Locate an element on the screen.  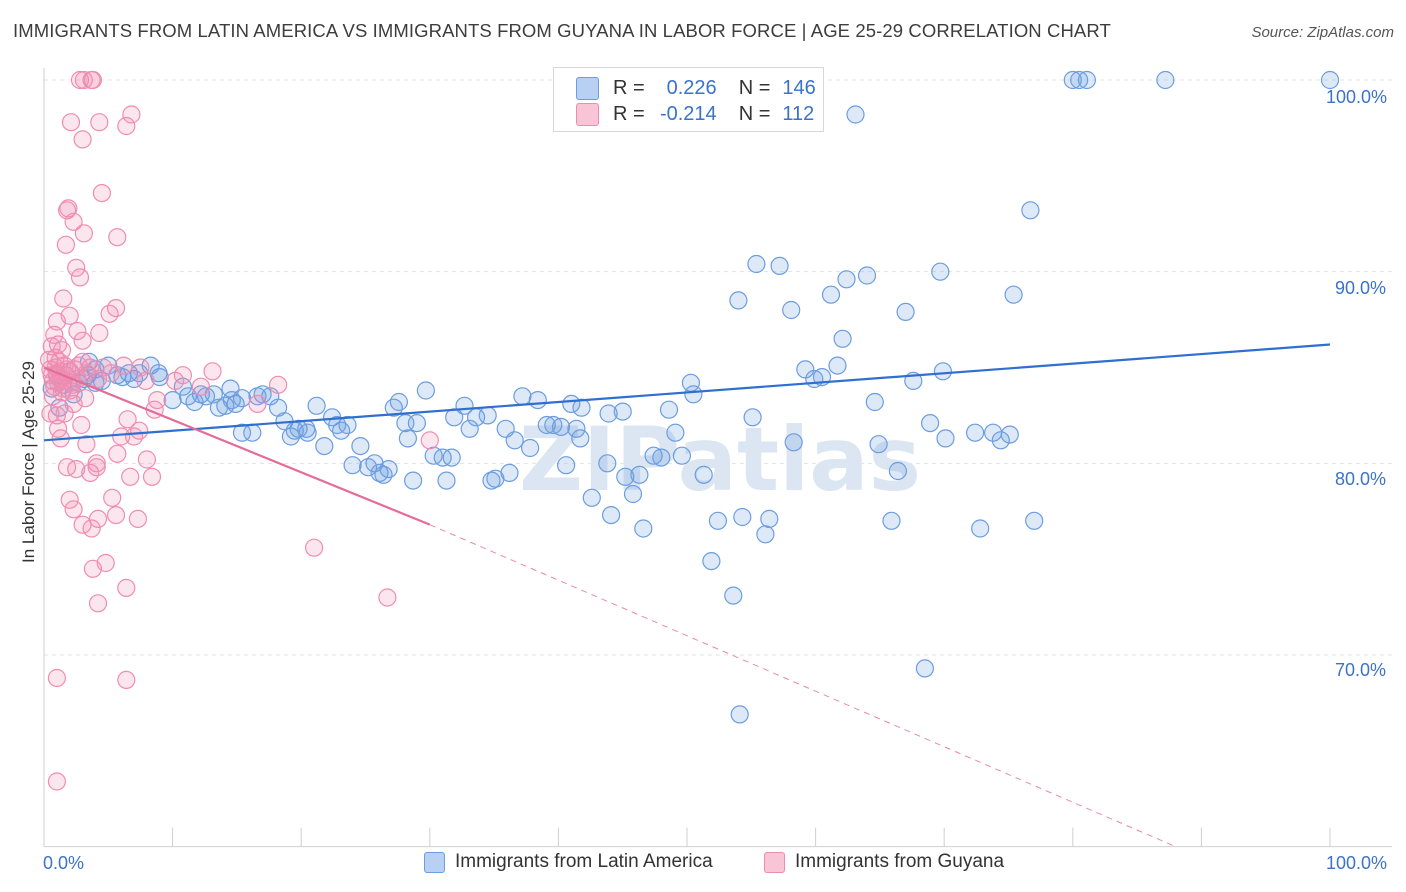
source-label: Source: ZipAtlas.com is located at coordinates (1322, 32).